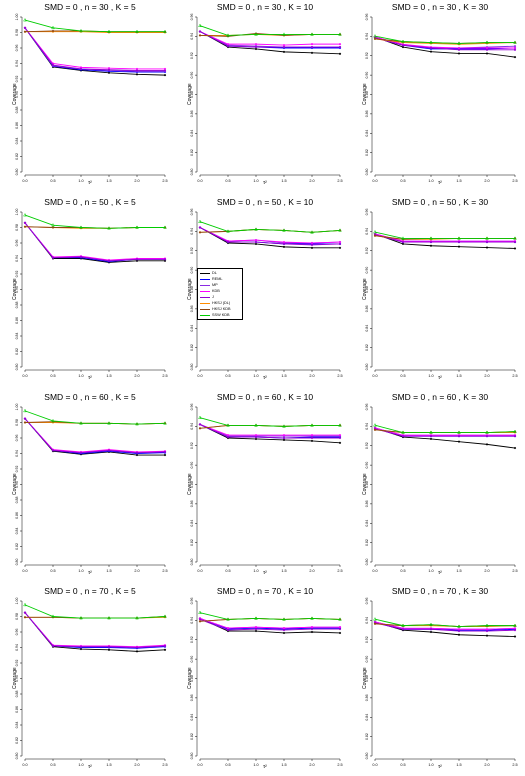  Describe the element at coordinates (269, 238) in the screenshot. I see `series-line-dl` at that location.